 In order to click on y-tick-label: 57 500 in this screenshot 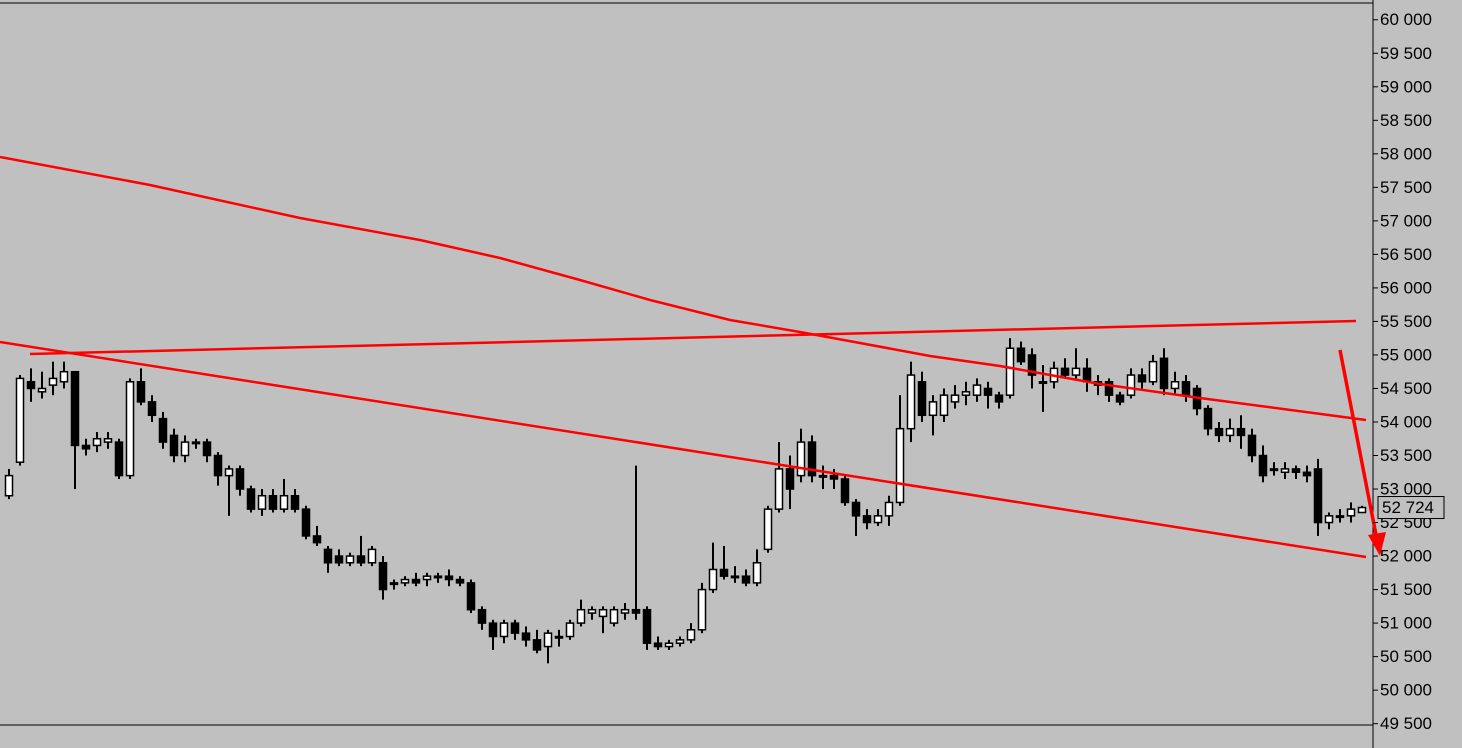, I will do `click(1406, 187)`.